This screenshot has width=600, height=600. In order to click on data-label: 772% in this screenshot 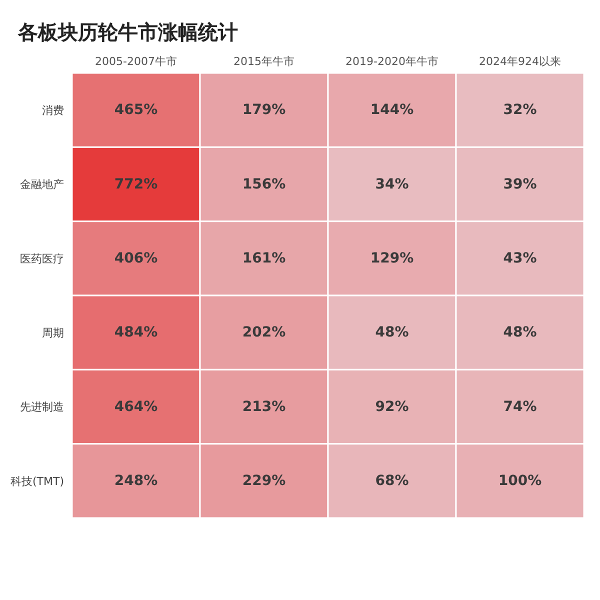, I will do `click(136, 184)`.